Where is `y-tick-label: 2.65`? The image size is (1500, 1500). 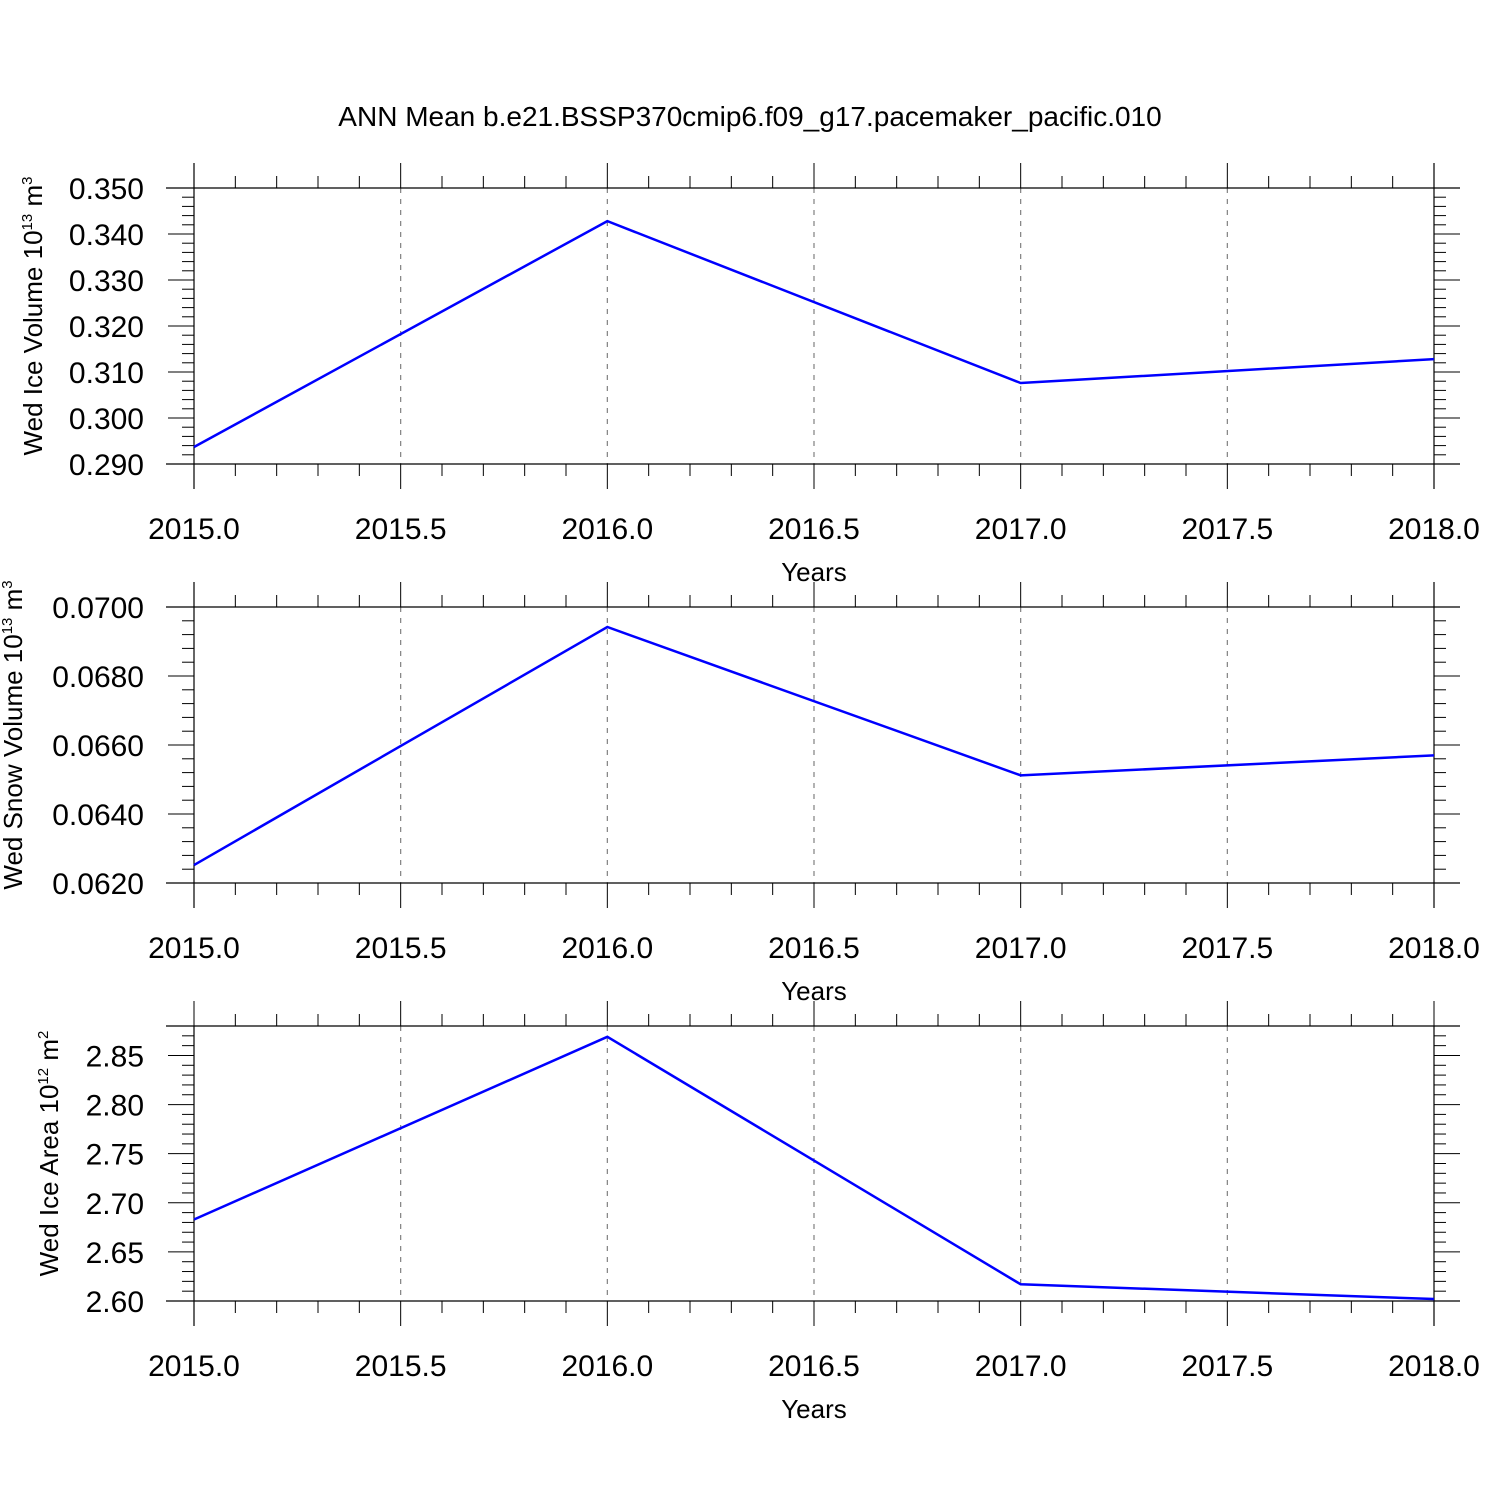 y-tick-label: 2.65 is located at coordinates (115, 1253).